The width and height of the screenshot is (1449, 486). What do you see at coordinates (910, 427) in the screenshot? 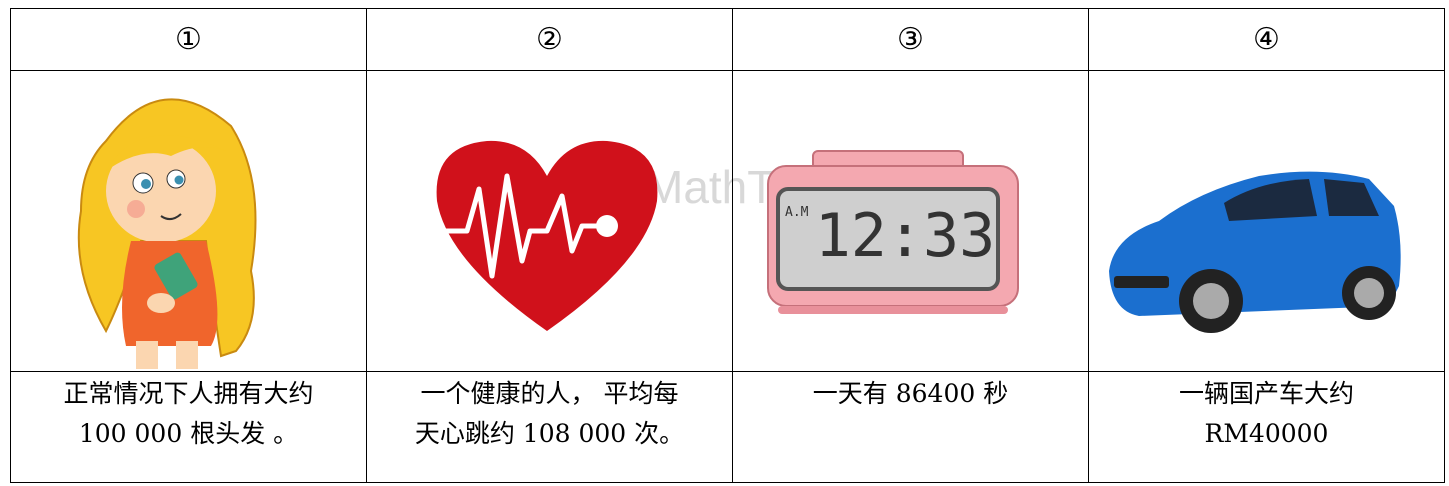
I see `caption-cell: 一天有 86400 秒` at bounding box center [910, 427].